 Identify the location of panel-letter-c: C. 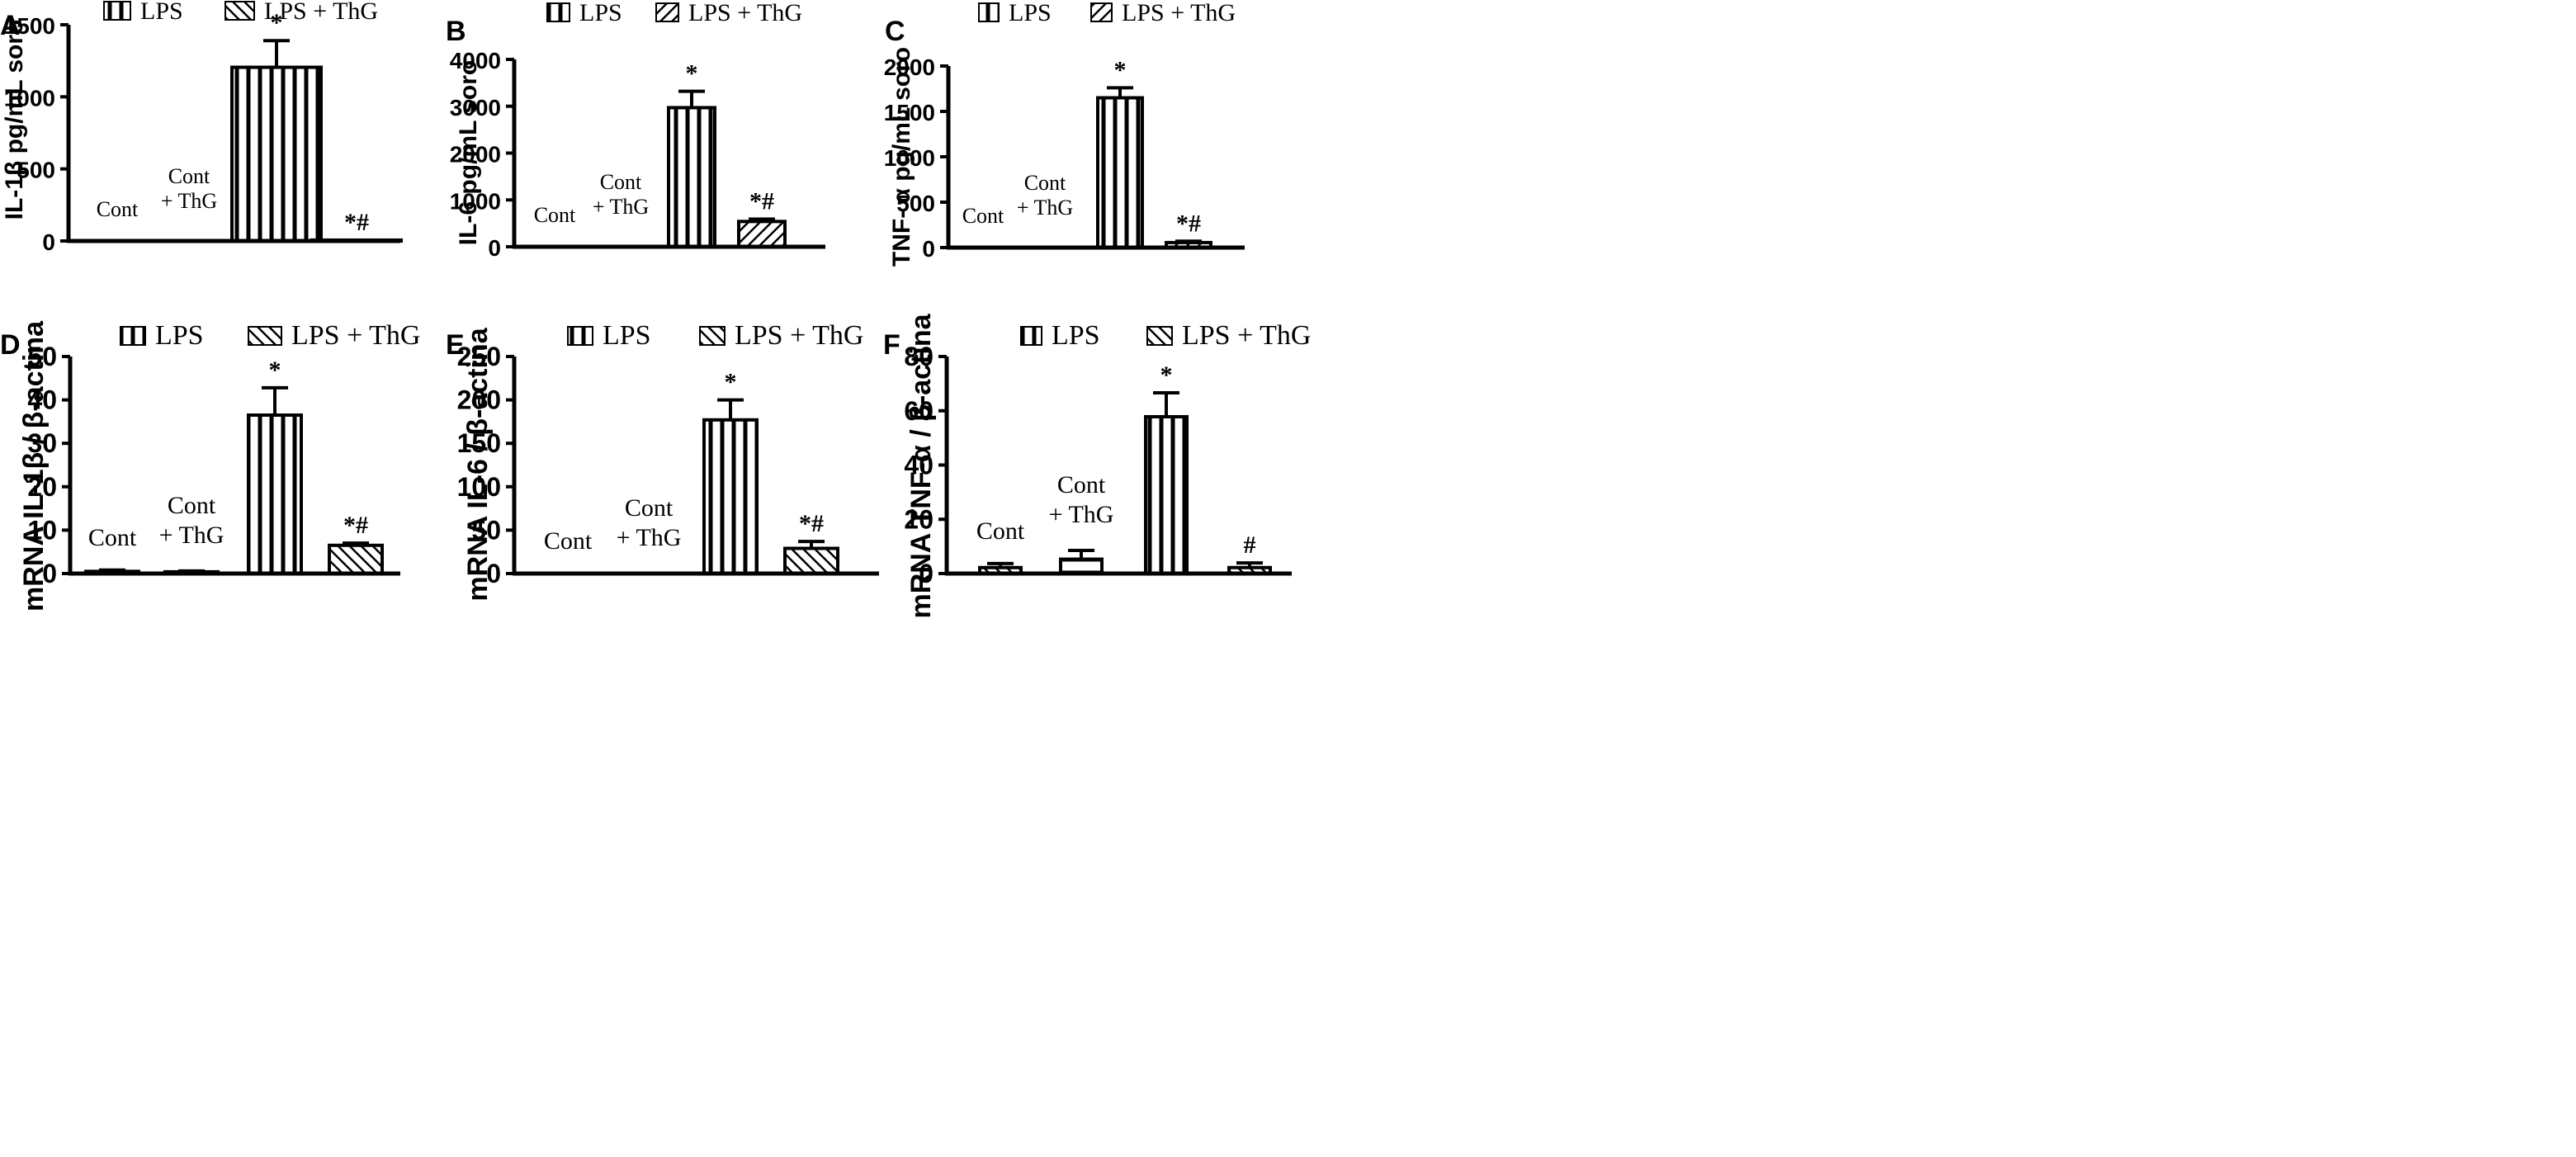
(895, 32).